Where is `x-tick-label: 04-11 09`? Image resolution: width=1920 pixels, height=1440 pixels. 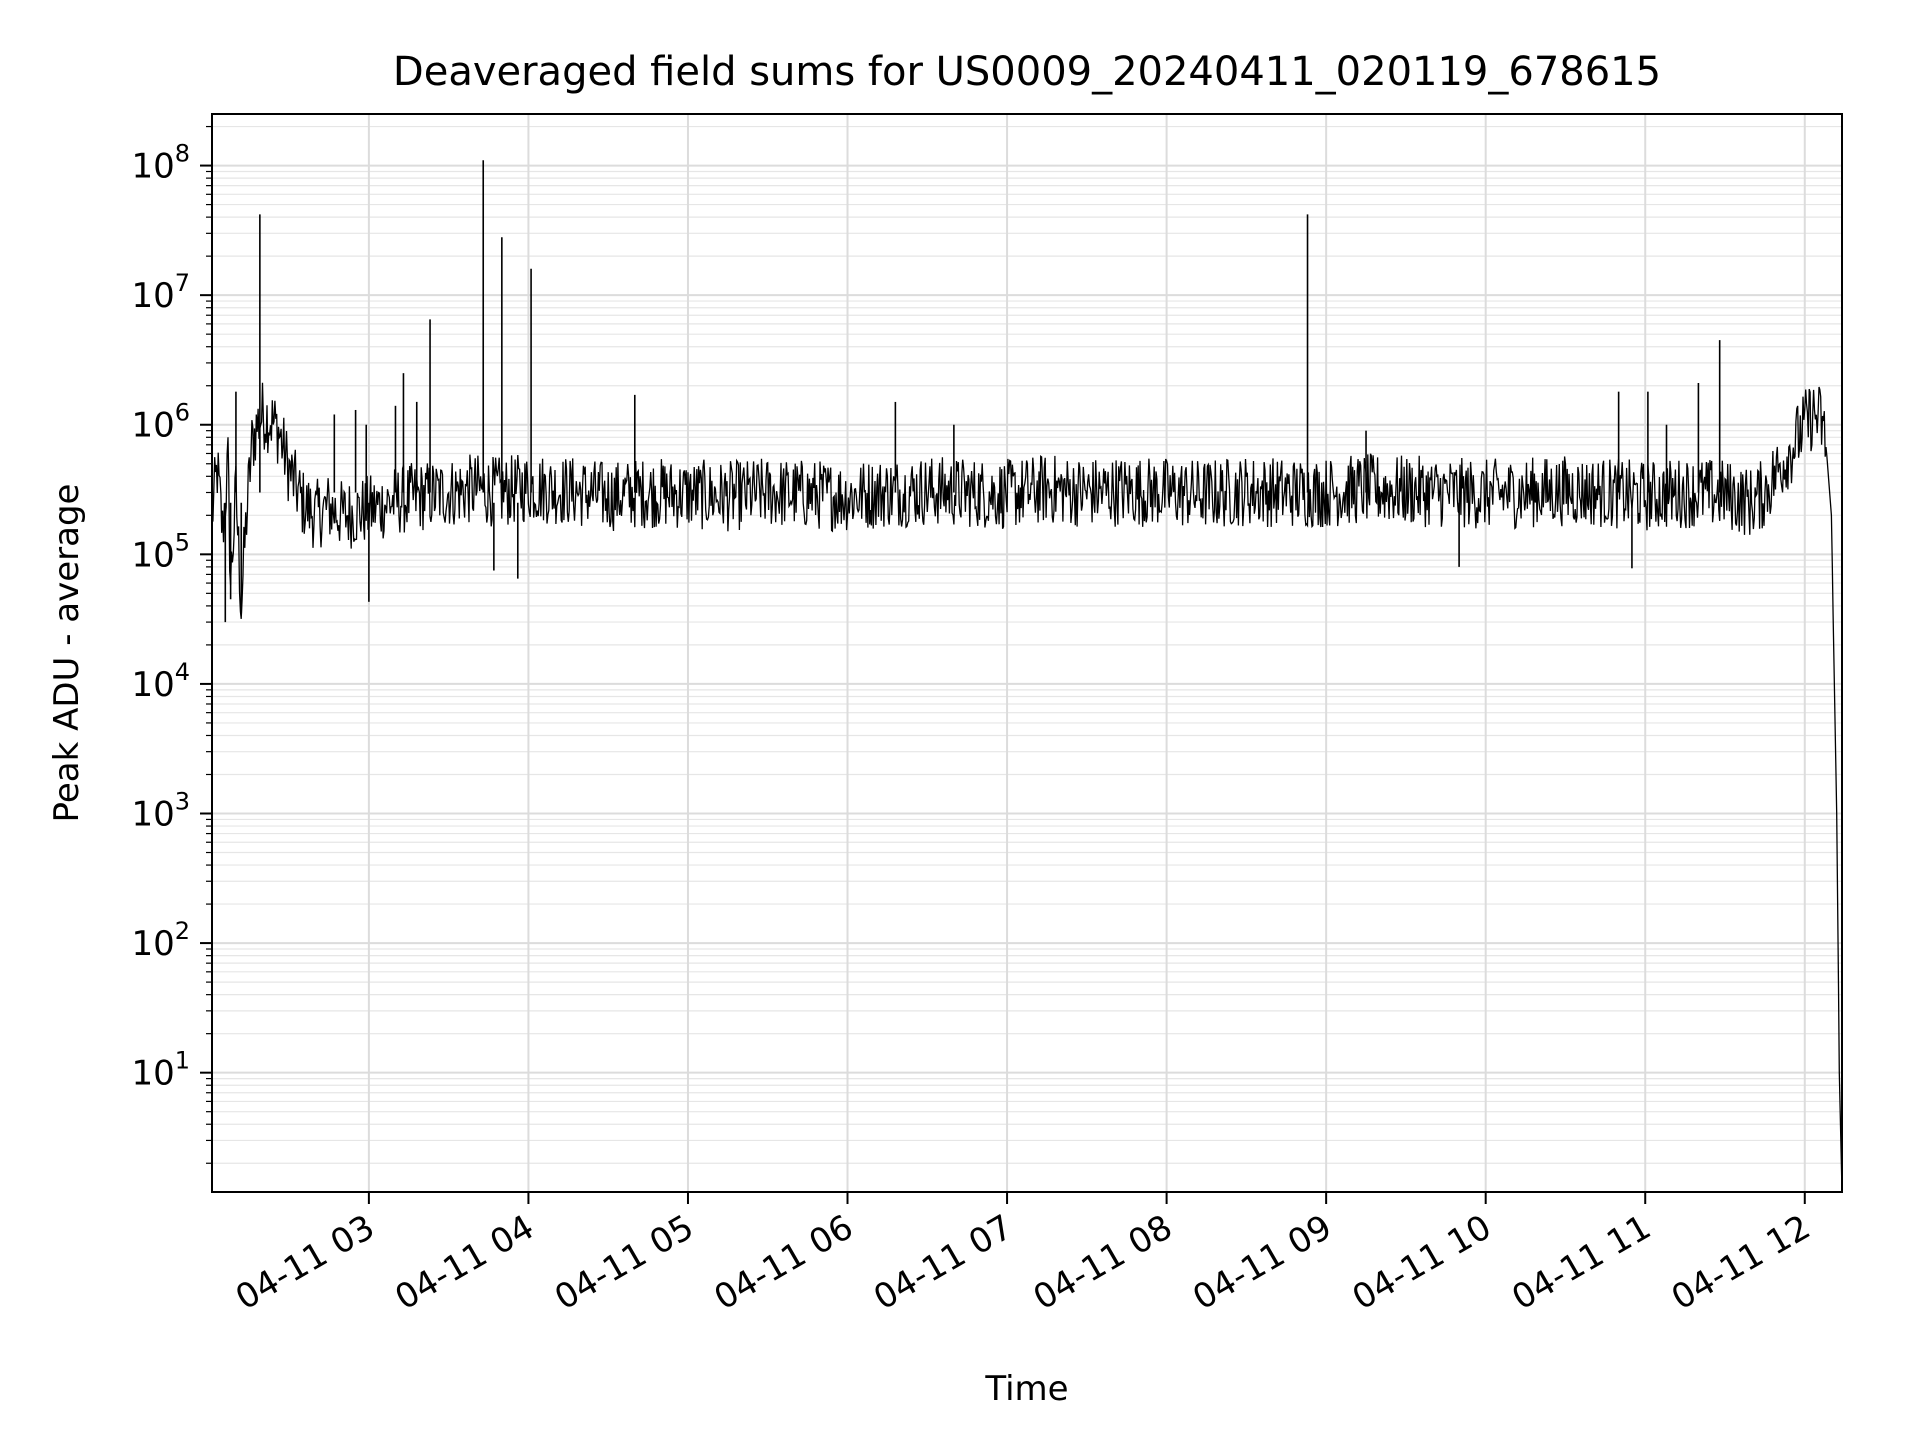 x-tick-label: 04-11 09 is located at coordinates (1262, 1262).